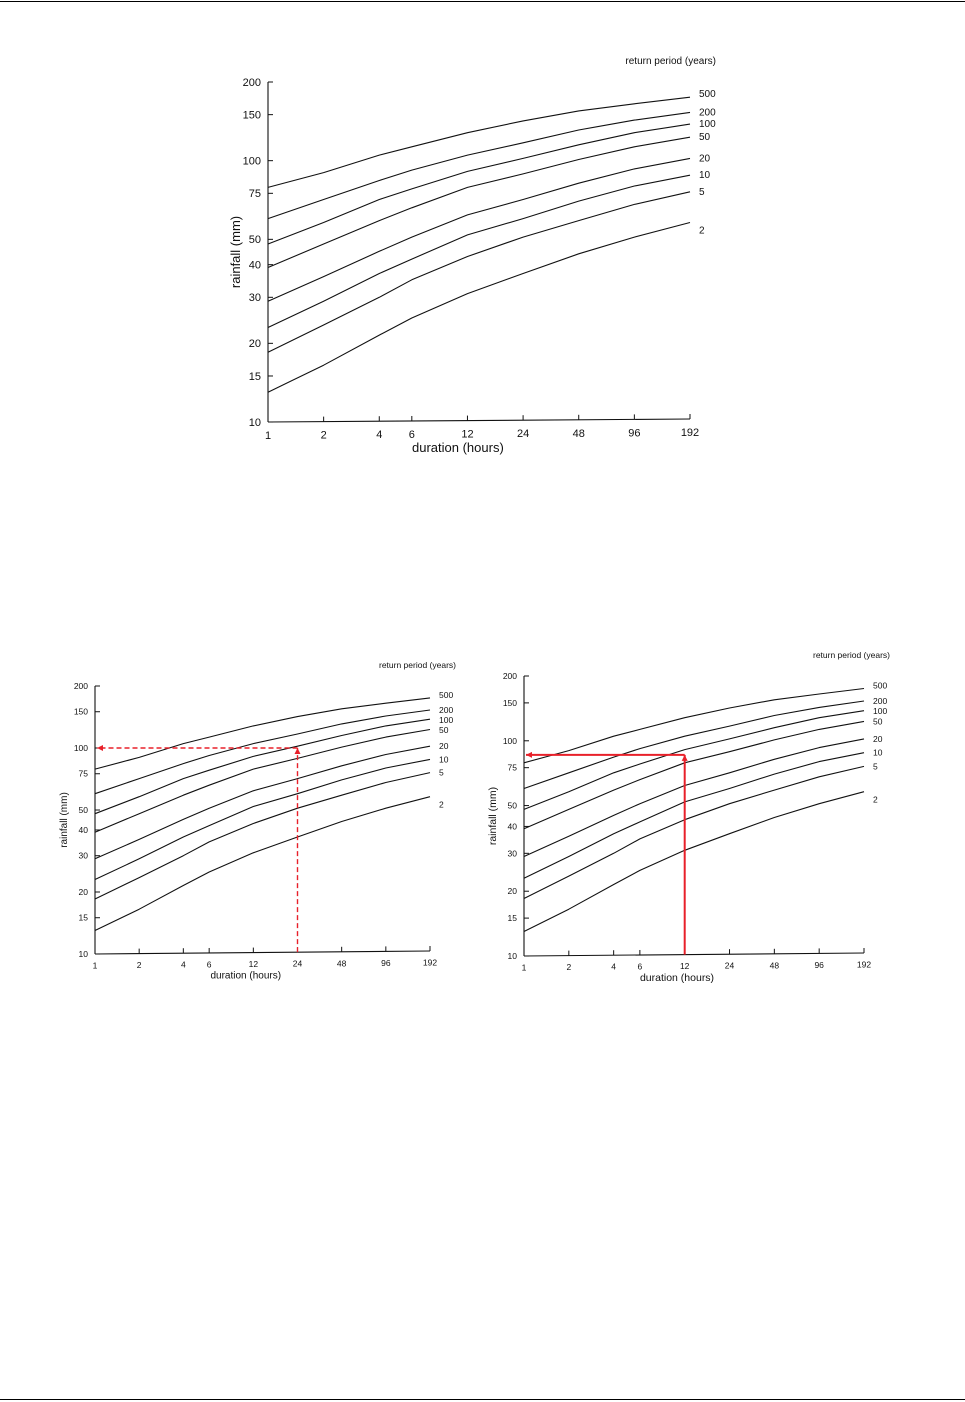 Image resolution: width=965 pixels, height=1402 pixels. What do you see at coordinates (412, 435) in the screenshot?
I see `x-tick-label: 6` at bounding box center [412, 435].